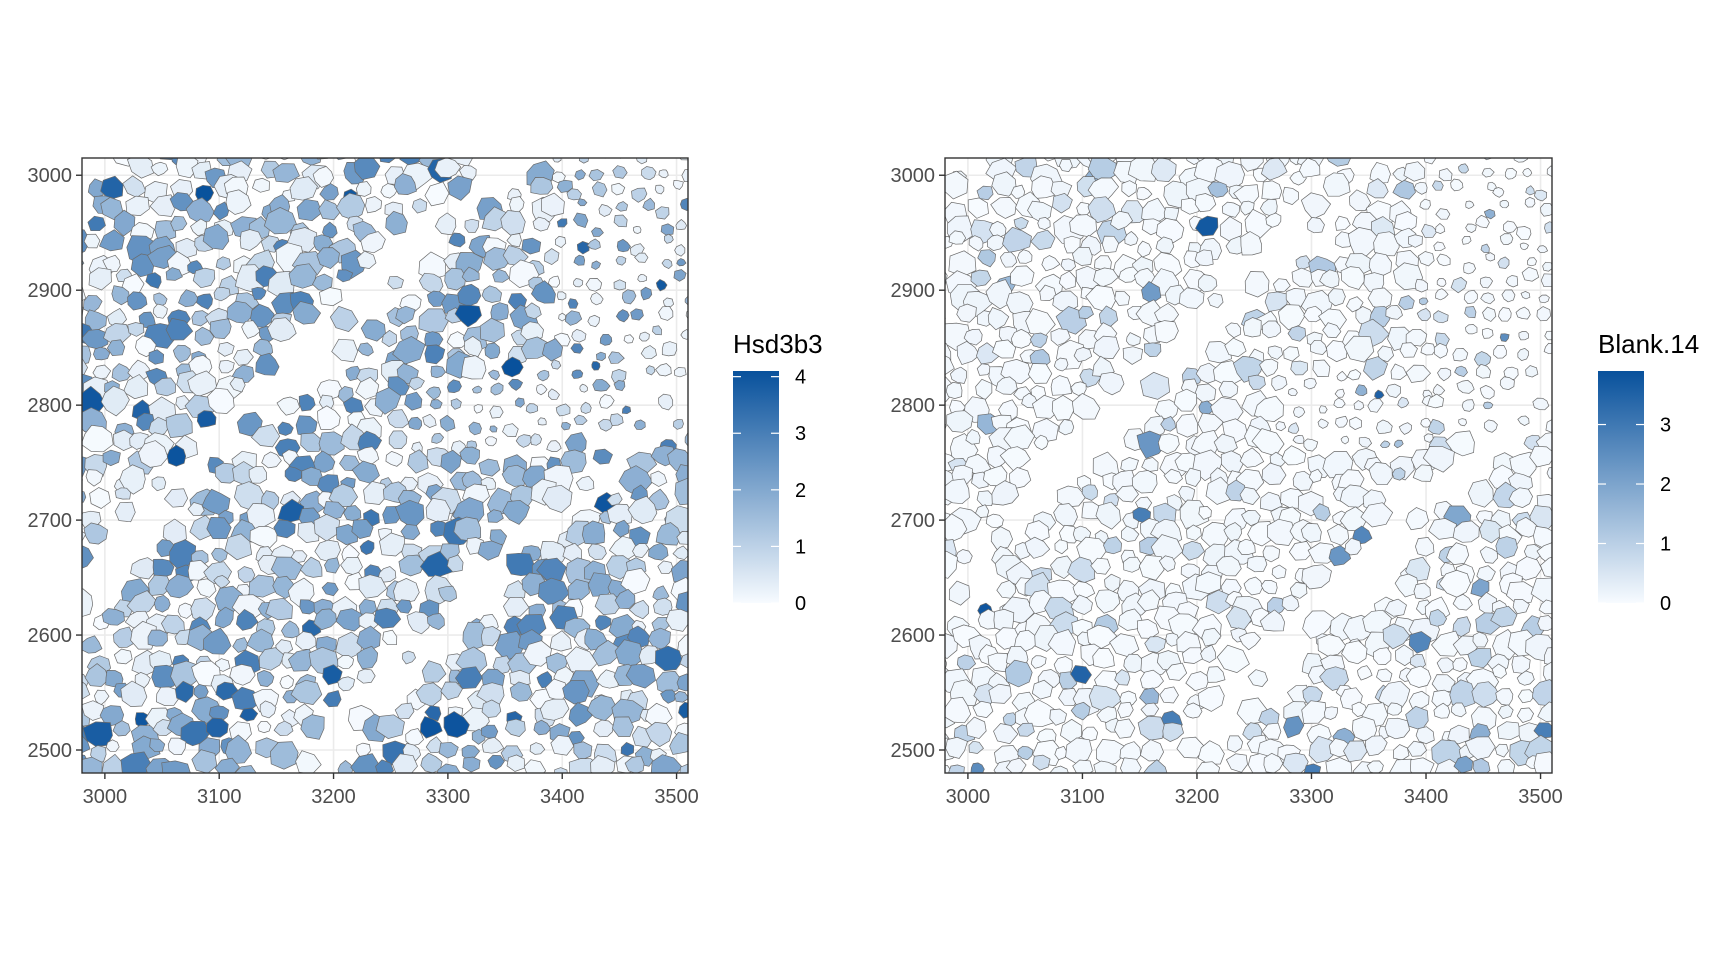 This screenshot has width=1728, height=960. Describe the element at coordinates (1540, 797) in the screenshot. I see `x-tick-label: 3500` at that location.